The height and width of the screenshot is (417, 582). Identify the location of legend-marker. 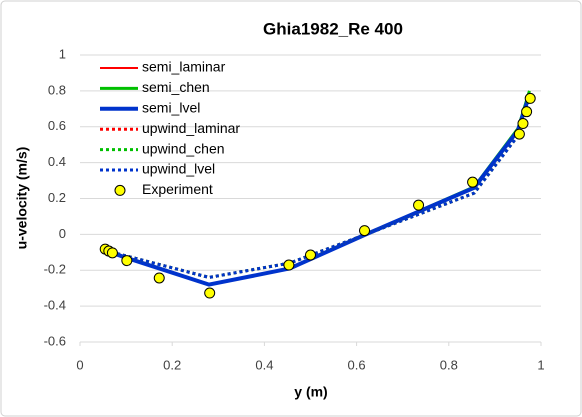
(120, 190).